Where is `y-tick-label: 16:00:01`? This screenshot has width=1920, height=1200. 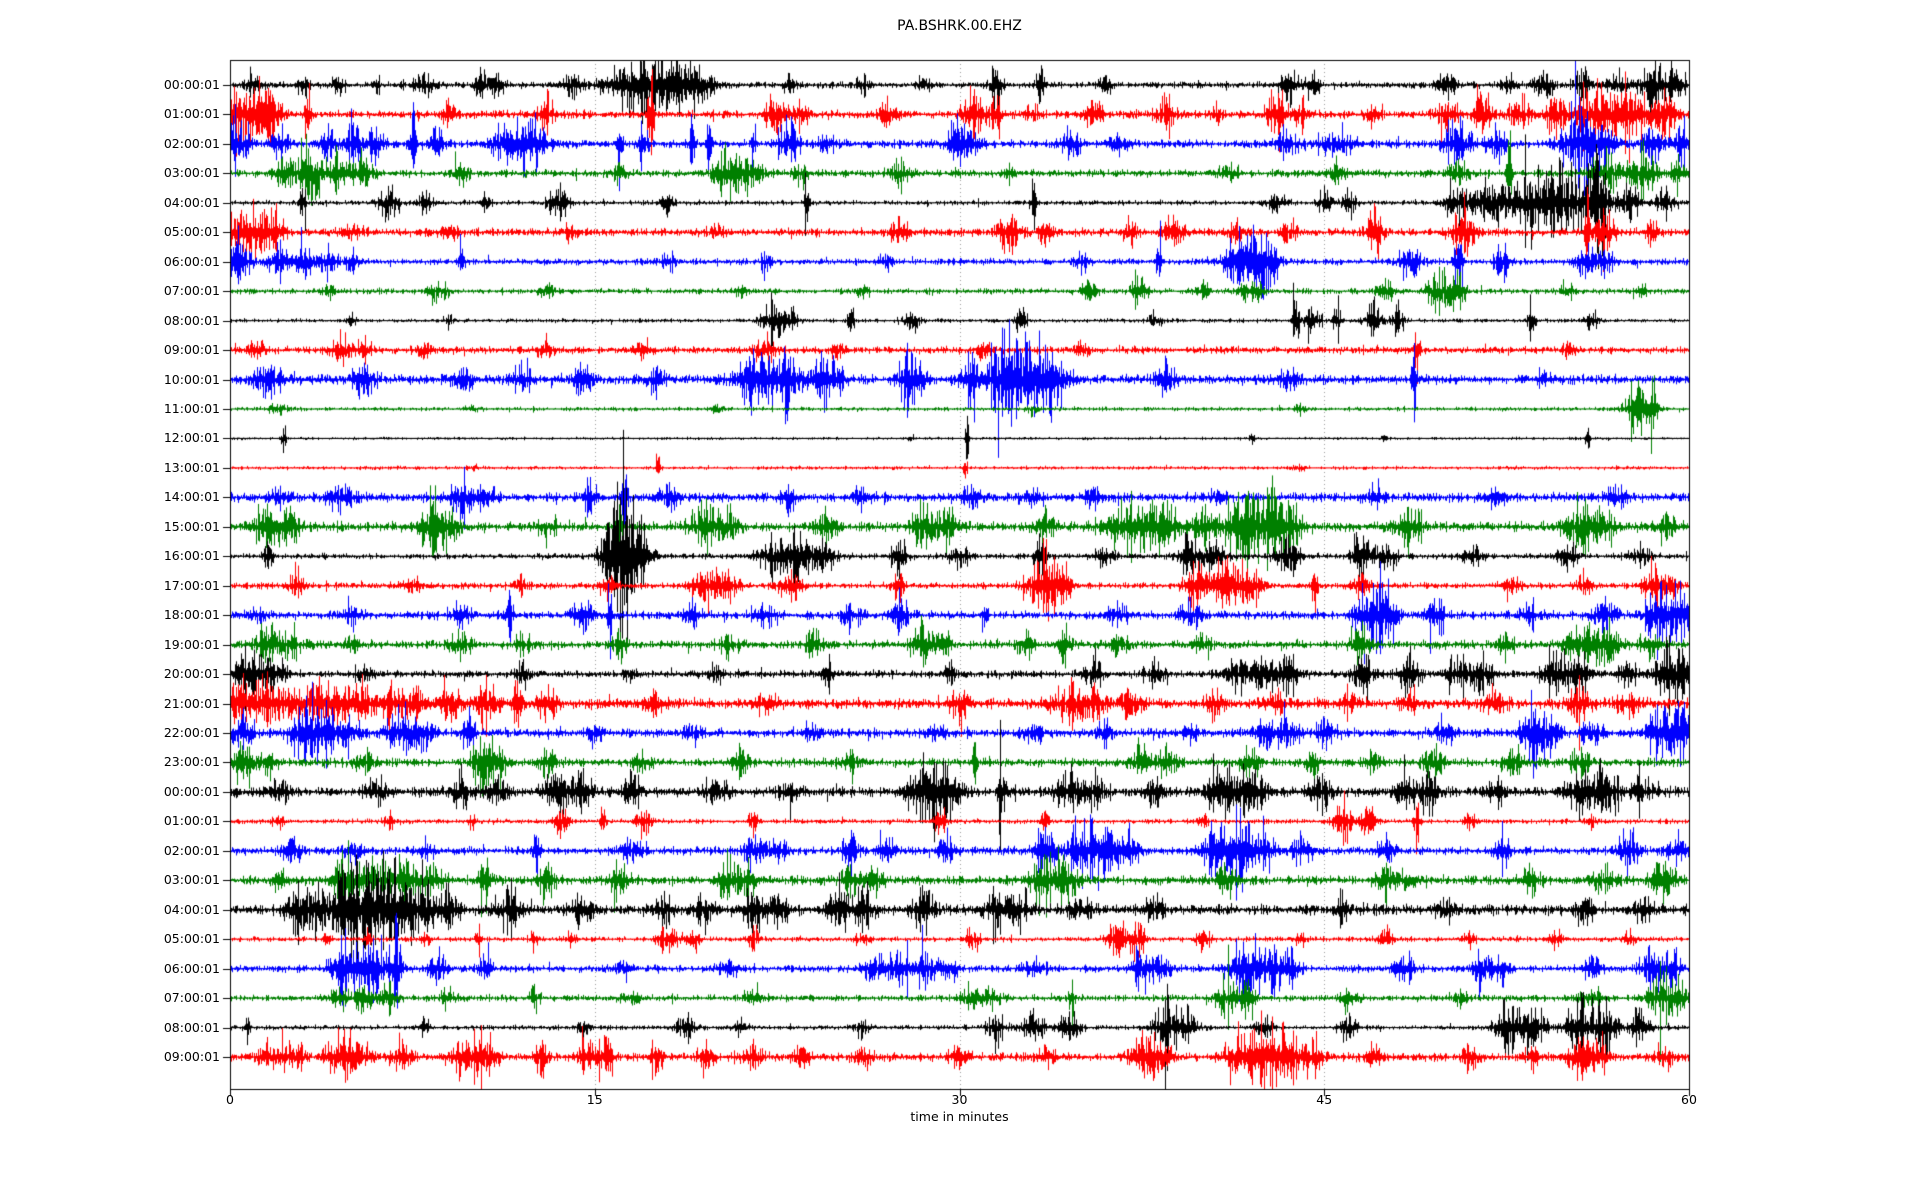 y-tick-label: 16:00:01 is located at coordinates (191, 556).